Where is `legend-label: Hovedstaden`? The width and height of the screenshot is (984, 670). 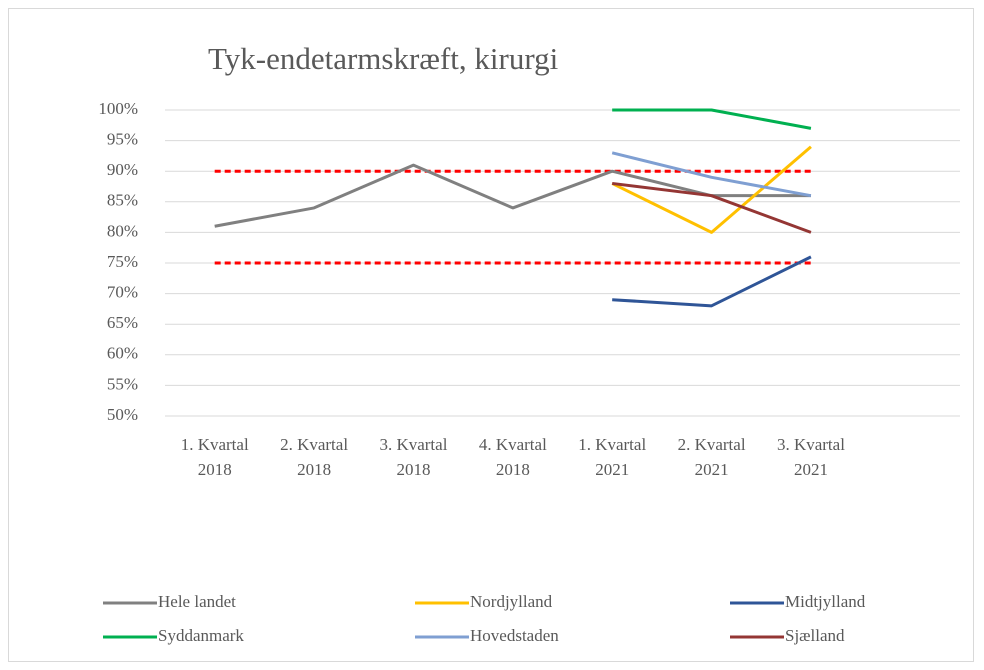 legend-label: Hovedstaden is located at coordinates (514, 635).